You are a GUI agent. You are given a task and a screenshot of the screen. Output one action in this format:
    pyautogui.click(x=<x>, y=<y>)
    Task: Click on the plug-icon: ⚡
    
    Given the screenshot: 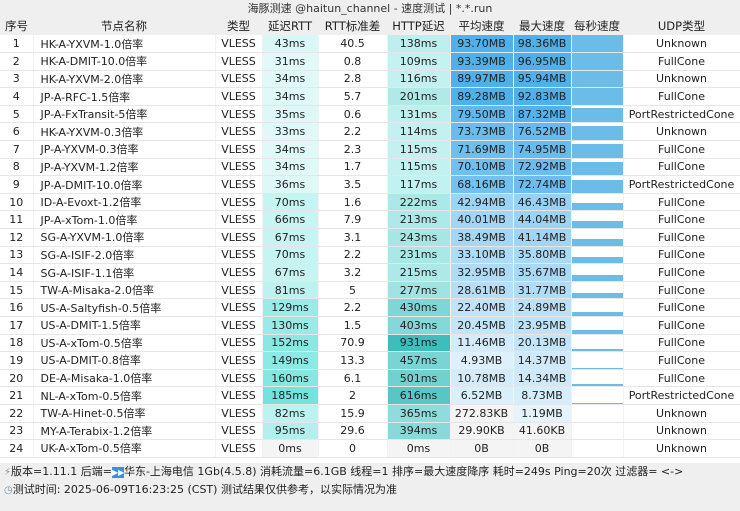 What is the action you would take?
    pyautogui.click(x=8, y=472)
    